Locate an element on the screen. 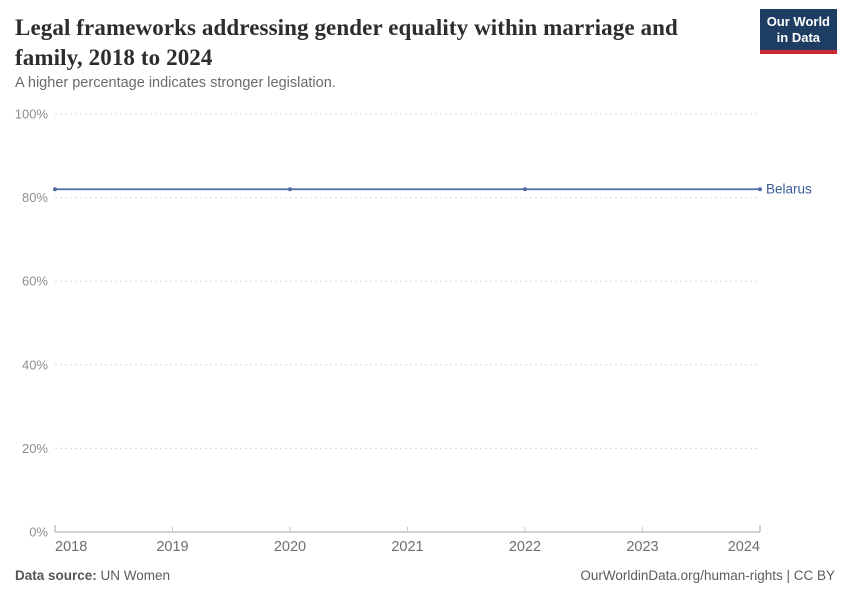 The image size is (850, 600). data-source-label: Data source: is located at coordinates (56, 575).